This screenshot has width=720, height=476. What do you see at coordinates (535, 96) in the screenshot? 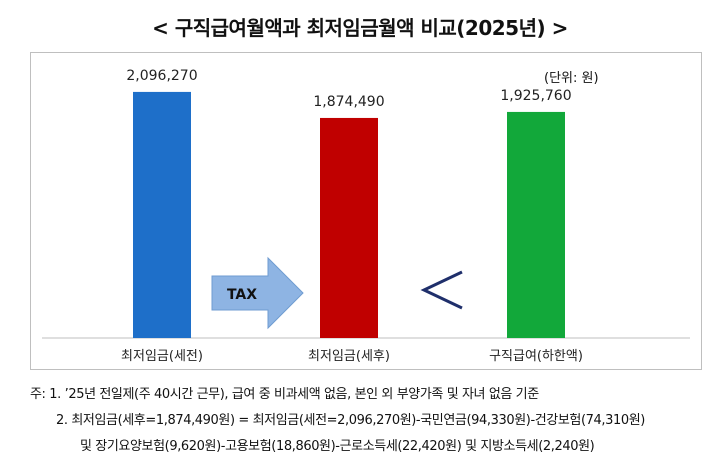
I see `value-label-3: 1,925,760` at bounding box center [535, 96].